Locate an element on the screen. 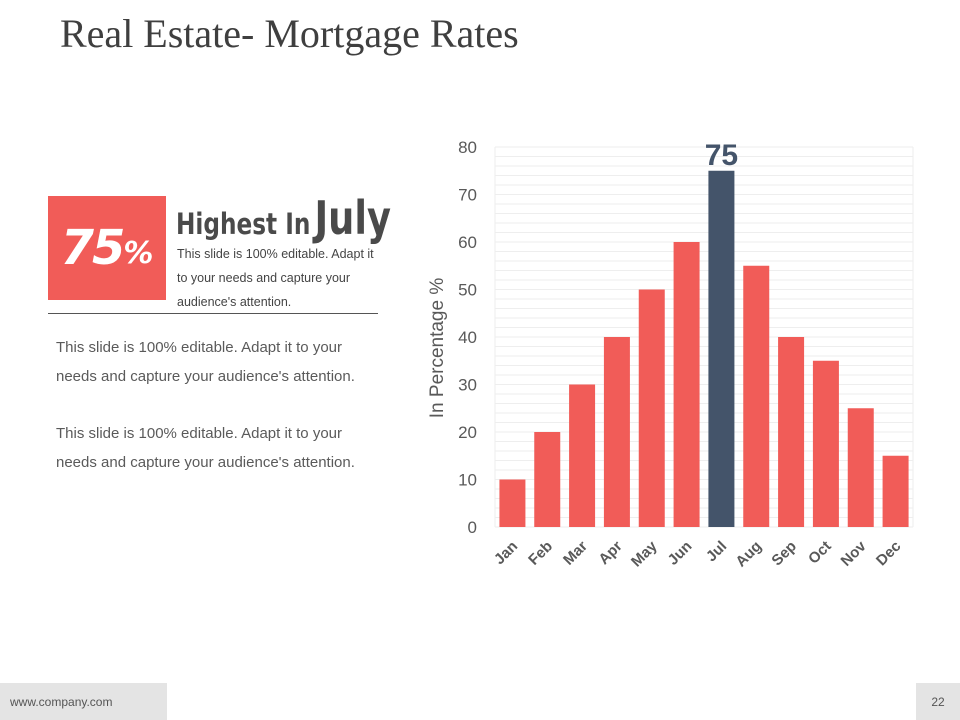 This screenshot has height=720, width=960. x-tick-label: Apr is located at coordinates (610, 553).